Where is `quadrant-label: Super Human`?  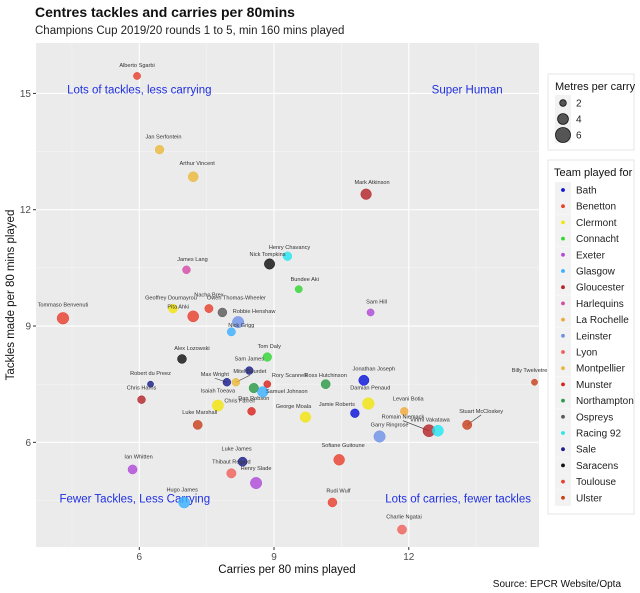
quadrant-label: Super Human is located at coordinates (467, 90).